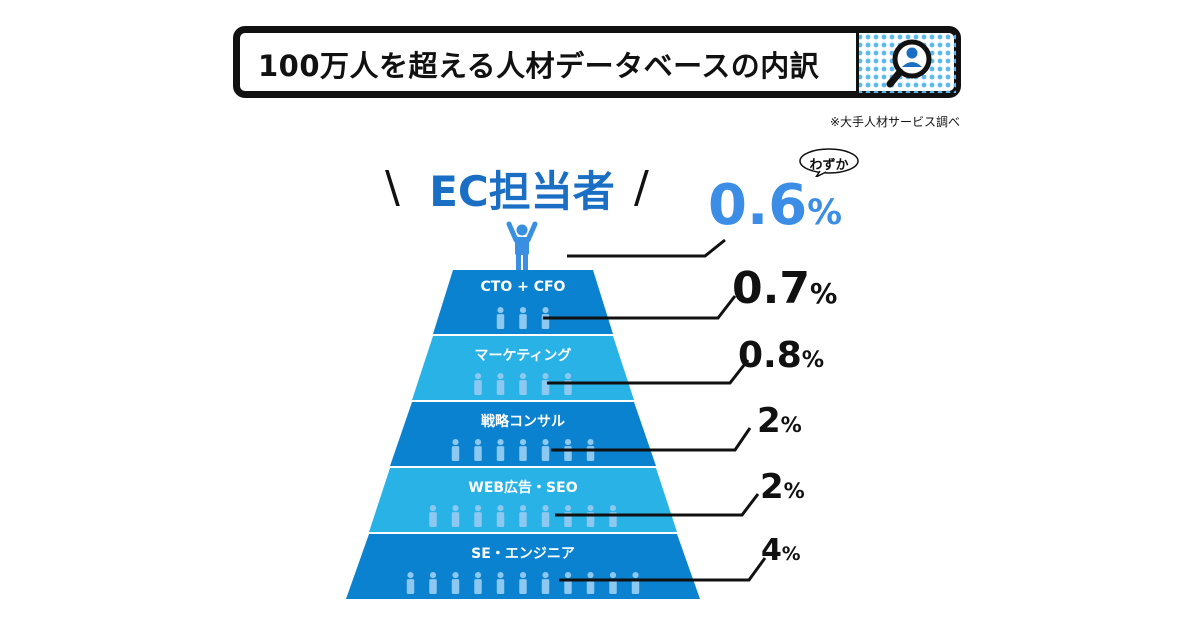 The width and height of the screenshot is (1200, 630). Describe the element at coordinates (781, 355) in the screenshot. I see `tier-percentage: 0.8%` at that location.